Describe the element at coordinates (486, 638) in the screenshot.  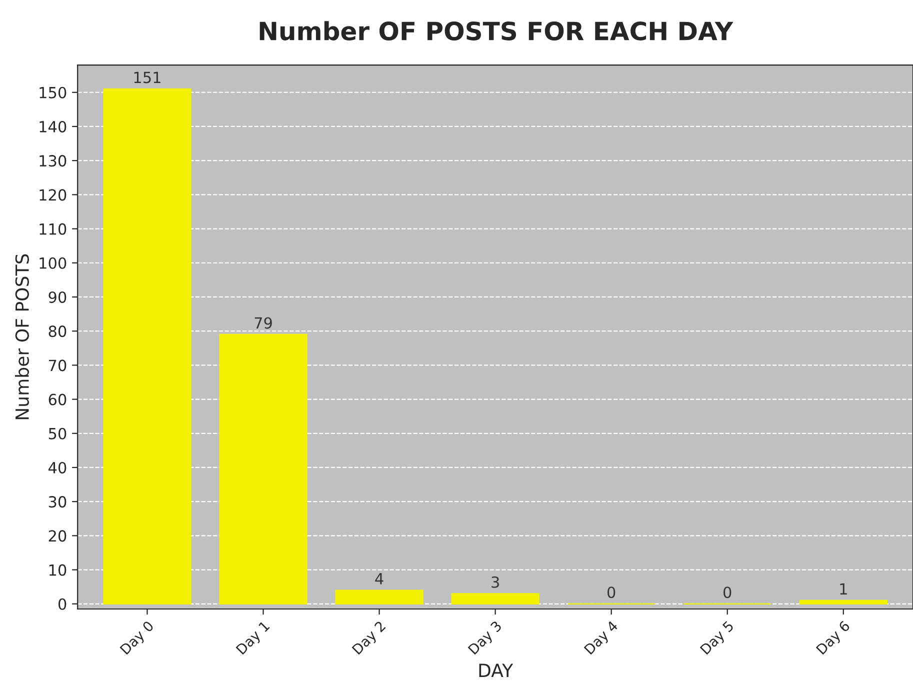
I see `x-tick-label: Day 3` at that location.